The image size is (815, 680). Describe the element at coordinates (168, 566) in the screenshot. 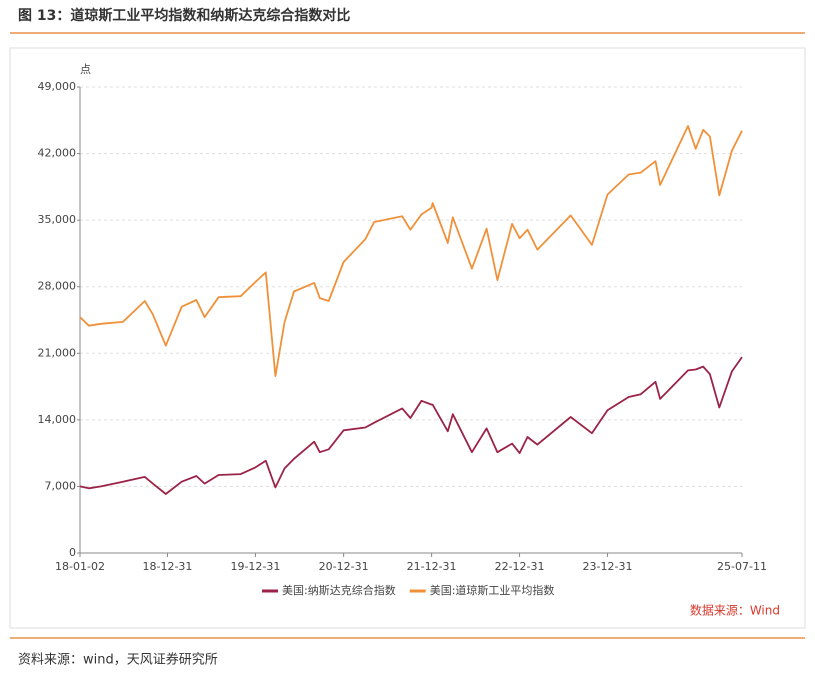

I see `x-tick-label: 18-12-31` at that location.